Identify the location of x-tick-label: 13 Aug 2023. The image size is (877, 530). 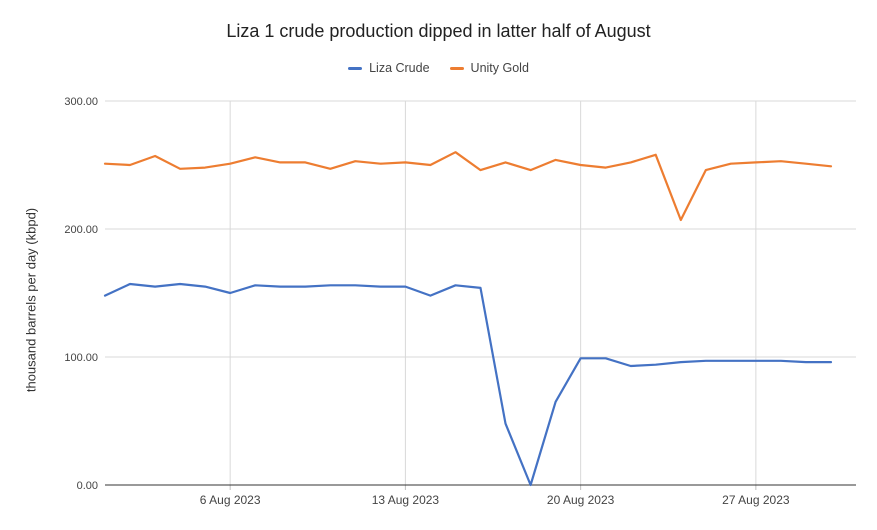
(406, 500).